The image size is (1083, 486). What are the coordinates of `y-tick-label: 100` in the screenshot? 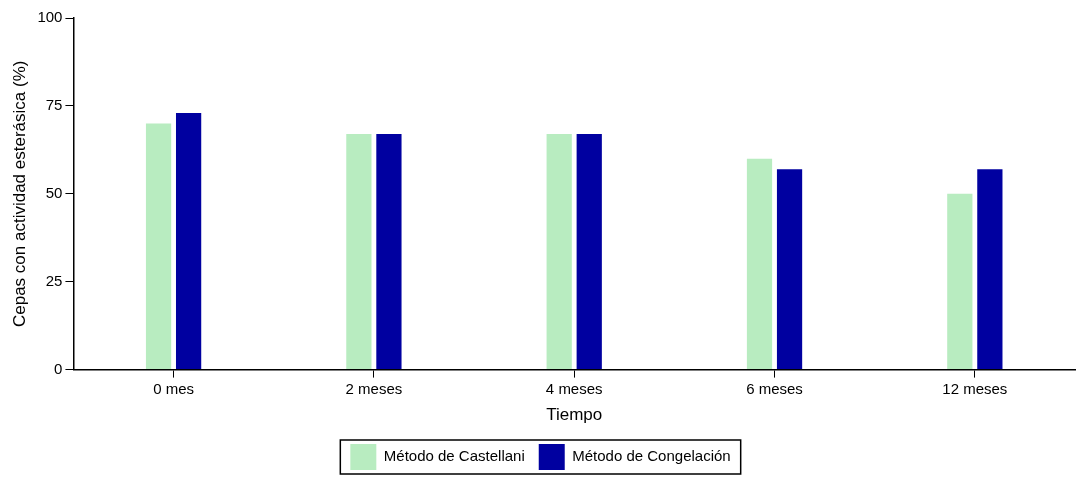 It's located at (50, 17).